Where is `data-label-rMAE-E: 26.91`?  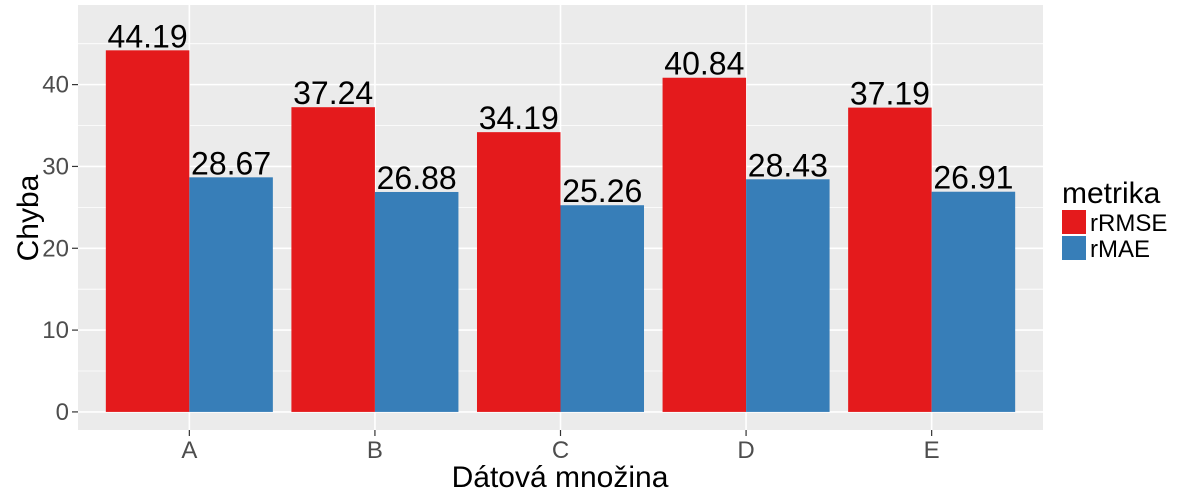 data-label-rMAE-E: 26.91 is located at coordinates (973, 178).